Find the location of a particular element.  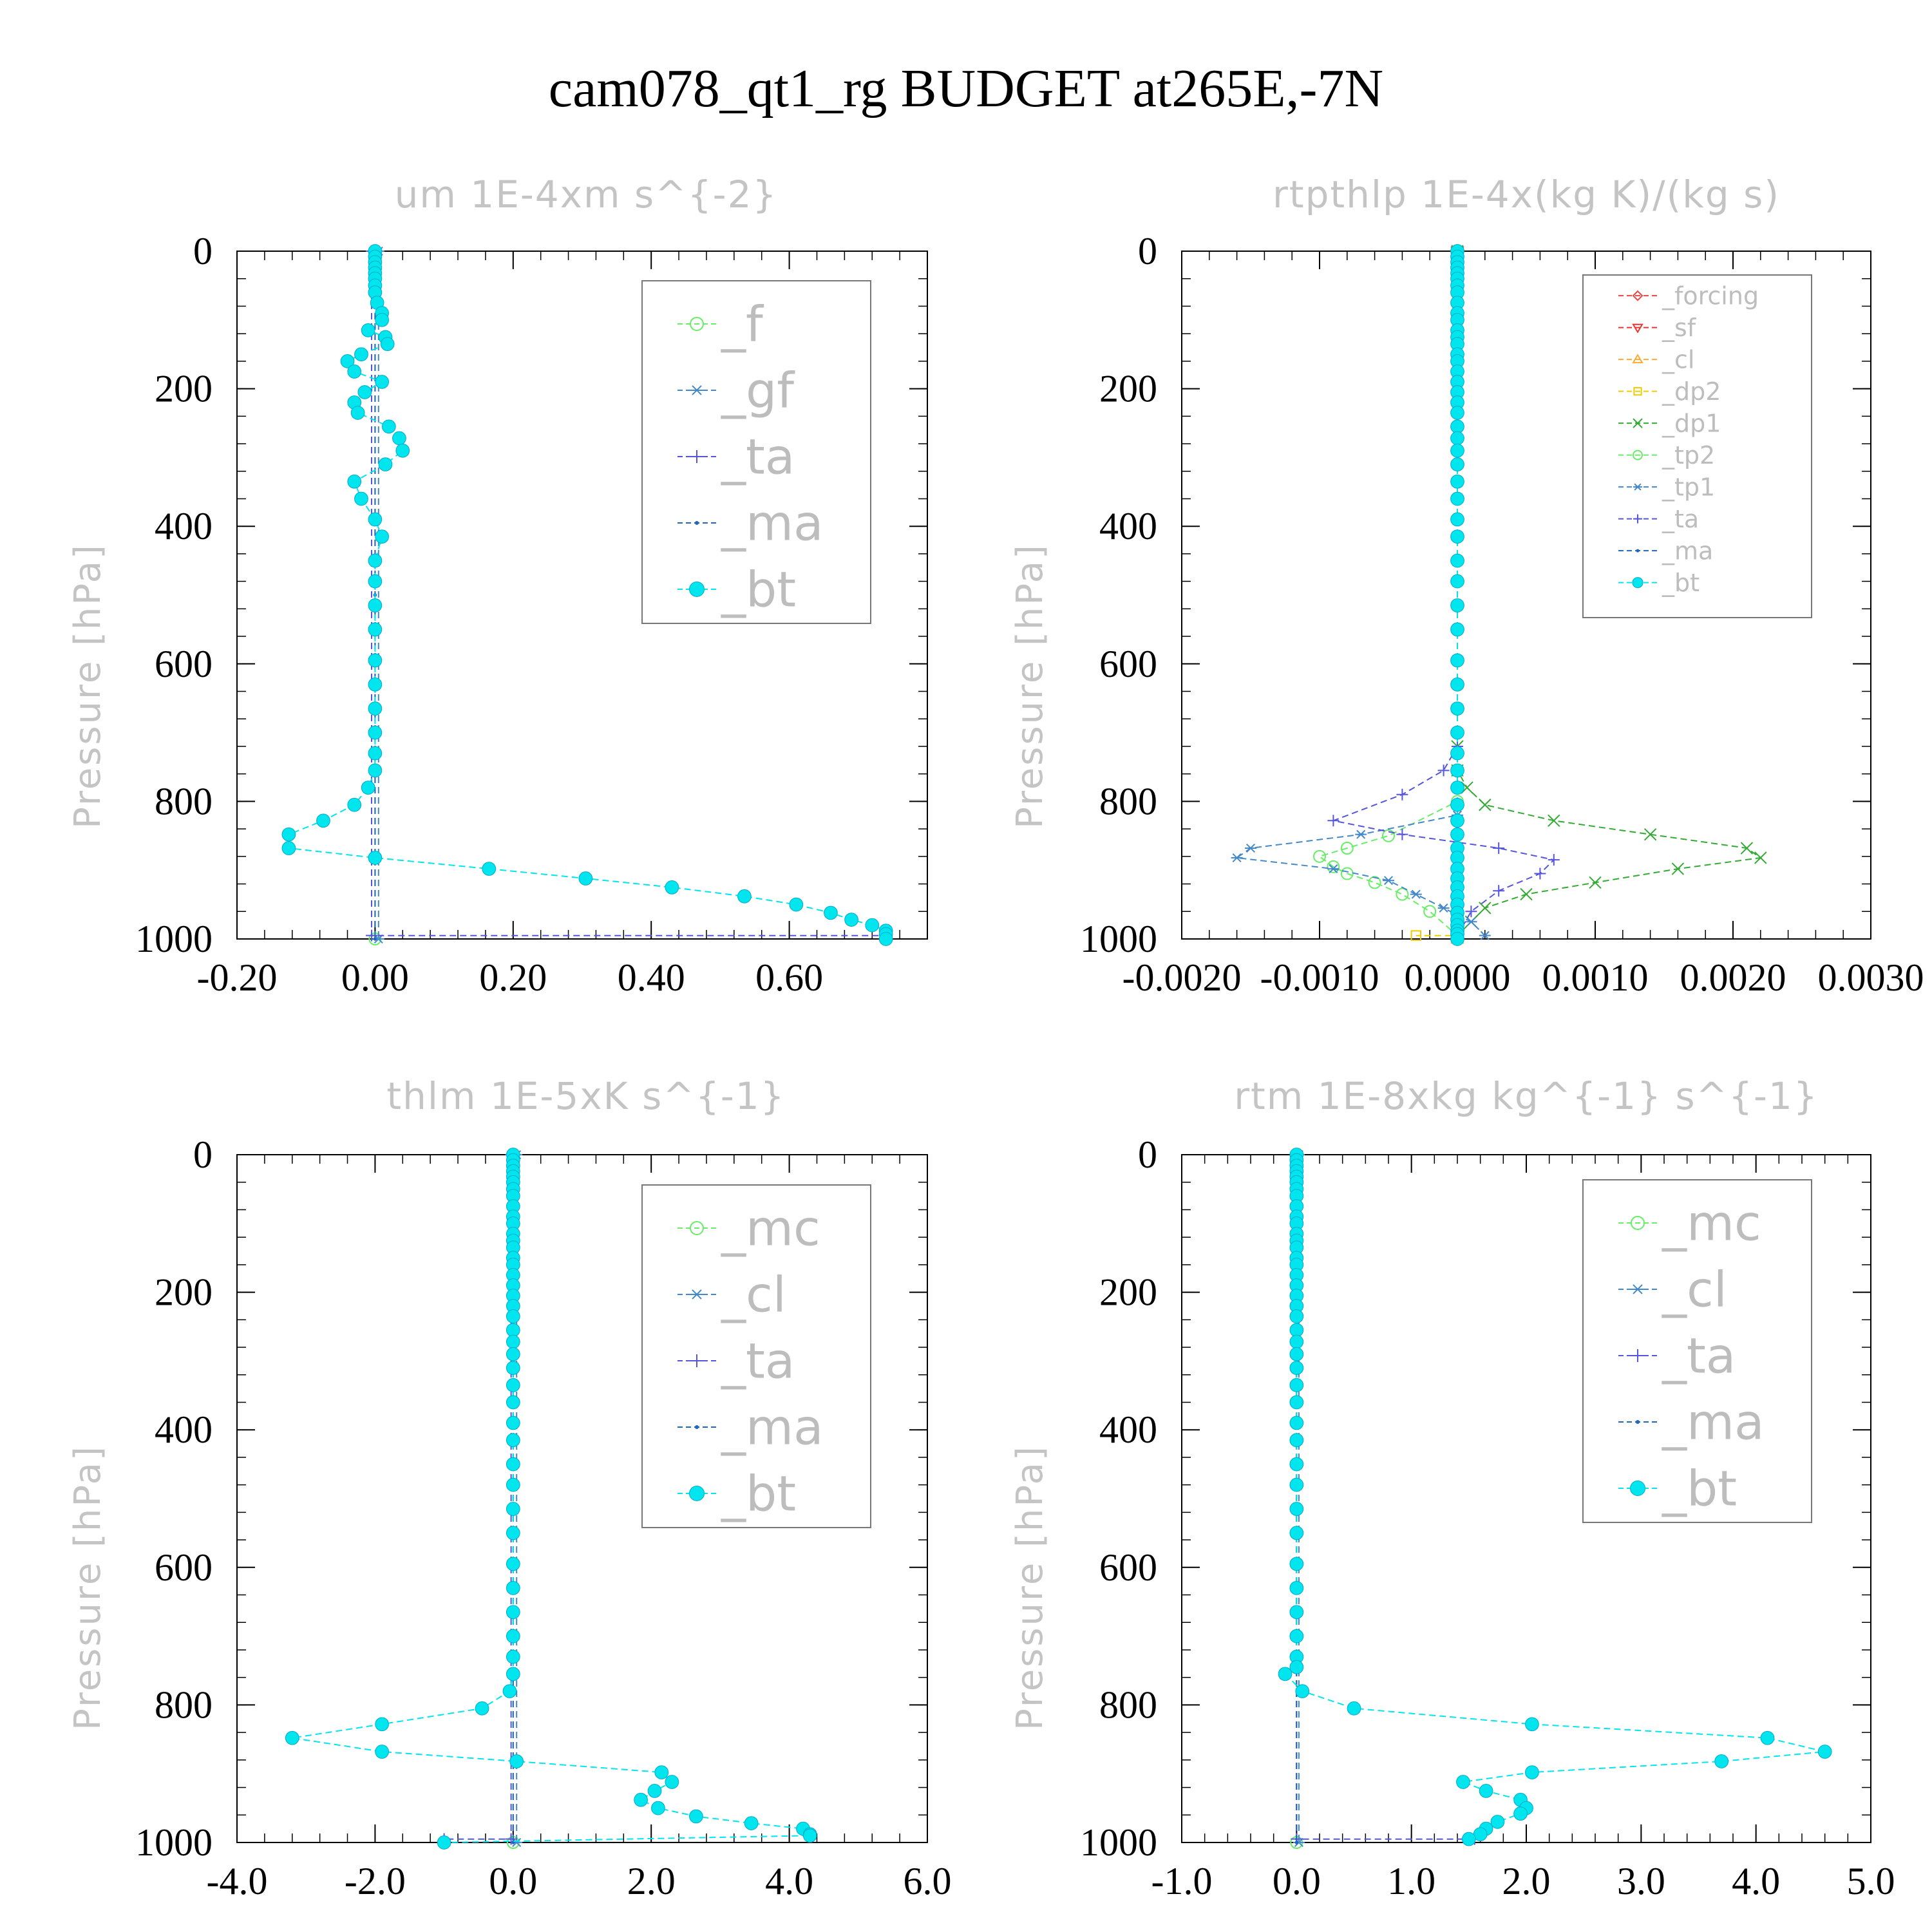

series-tp2 is located at coordinates (1388, 593).